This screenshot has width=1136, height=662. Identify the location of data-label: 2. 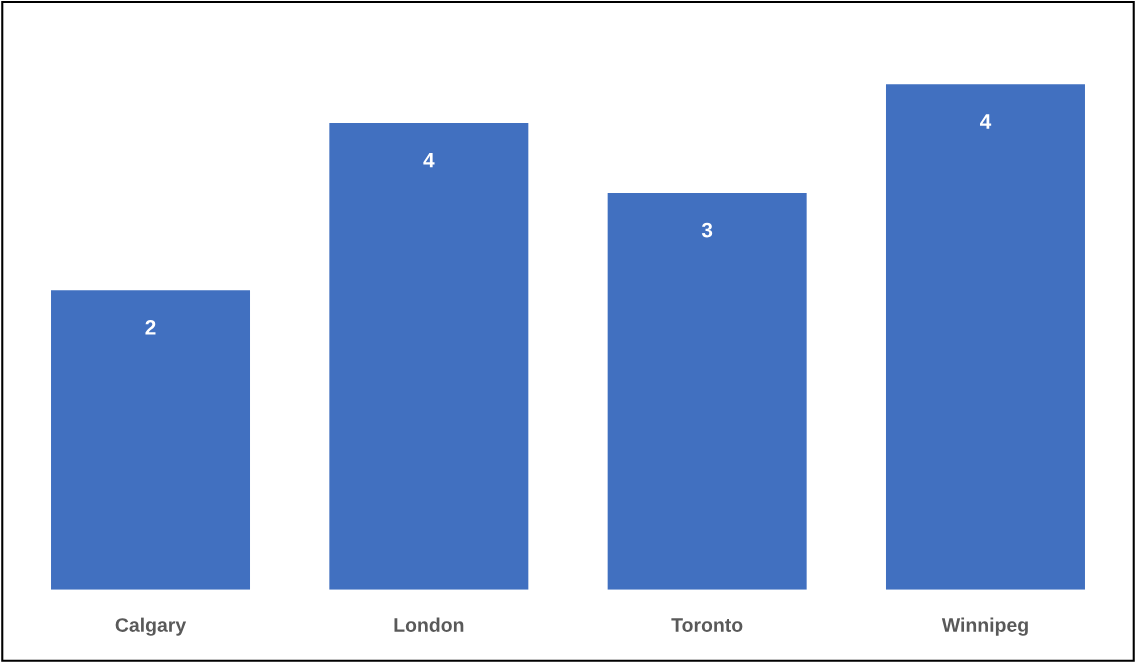
(150, 327).